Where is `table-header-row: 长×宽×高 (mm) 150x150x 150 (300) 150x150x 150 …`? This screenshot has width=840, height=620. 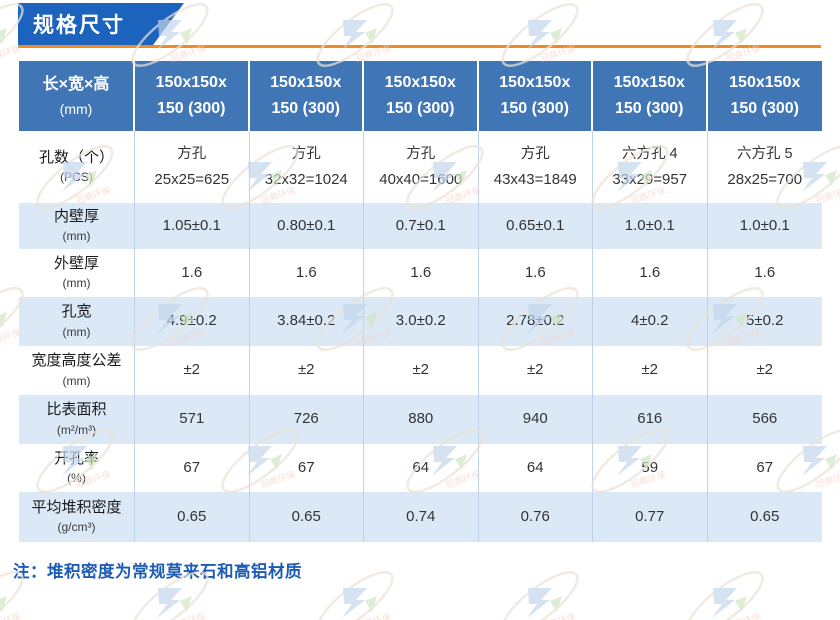 table-header-row: 长×宽×高 (mm) 150x150x 150 (300) 150x150x 150 … is located at coordinates (420, 96).